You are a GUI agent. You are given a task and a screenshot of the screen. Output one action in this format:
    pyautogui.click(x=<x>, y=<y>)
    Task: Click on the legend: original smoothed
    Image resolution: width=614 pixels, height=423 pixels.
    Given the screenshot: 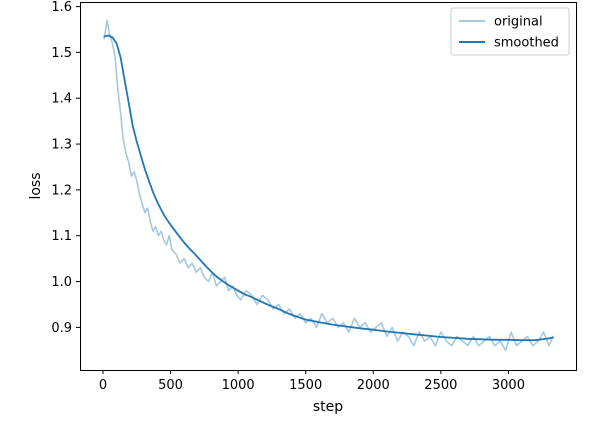 What is the action you would take?
    pyautogui.click(x=510, y=31)
    